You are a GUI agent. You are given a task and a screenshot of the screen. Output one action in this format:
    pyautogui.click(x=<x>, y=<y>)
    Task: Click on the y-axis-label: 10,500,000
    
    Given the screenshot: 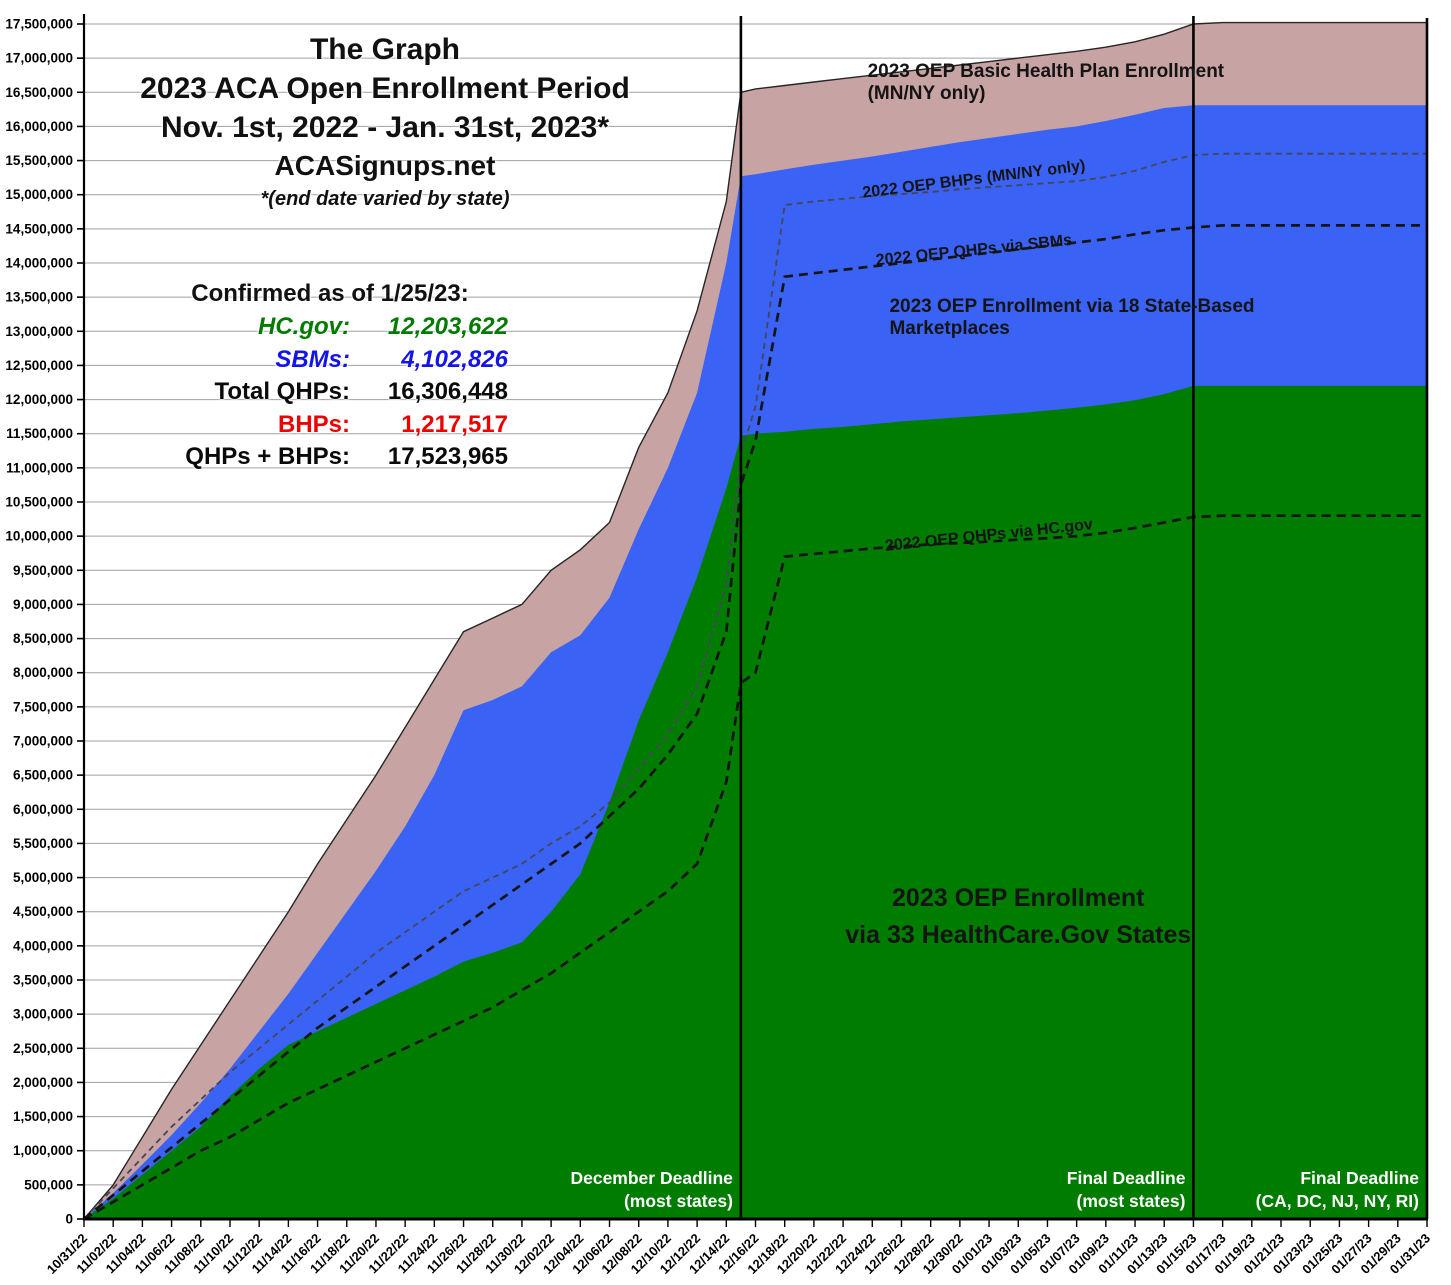 What is the action you would take?
    pyautogui.click(x=39, y=502)
    